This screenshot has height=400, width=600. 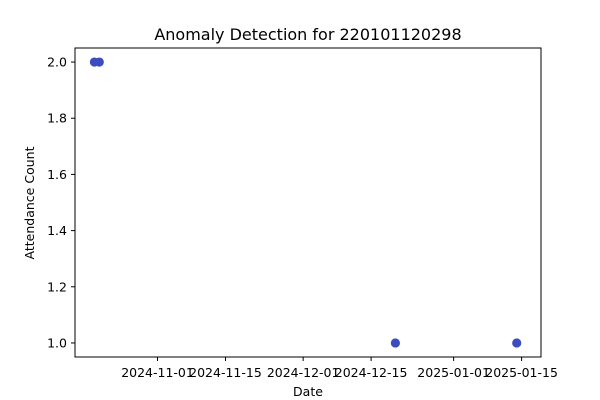 What do you see at coordinates (371, 372) in the screenshot?
I see `x-tick-label: 2024-12-15` at bounding box center [371, 372].